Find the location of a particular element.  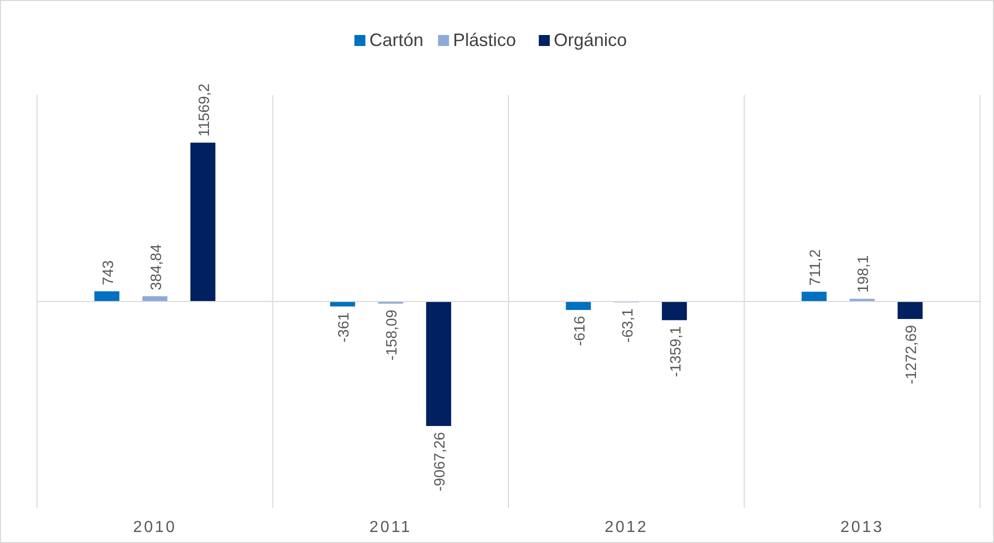

data-label: -158,09 is located at coordinates (392, 335).